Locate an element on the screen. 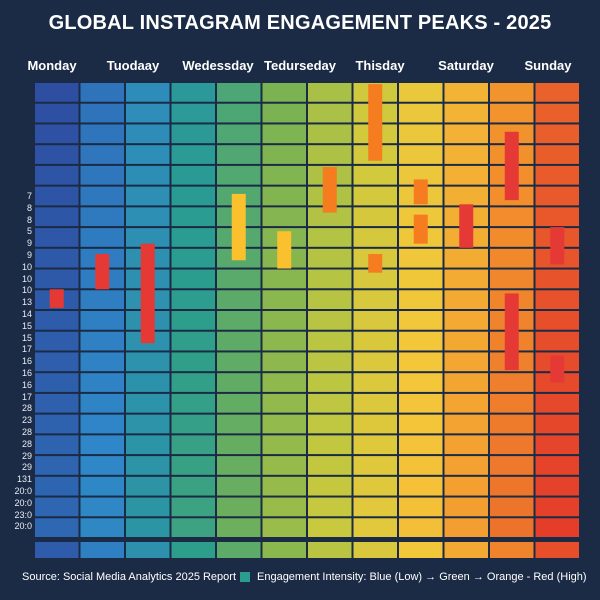  y-tick-label: 28 is located at coordinates (26, 443).